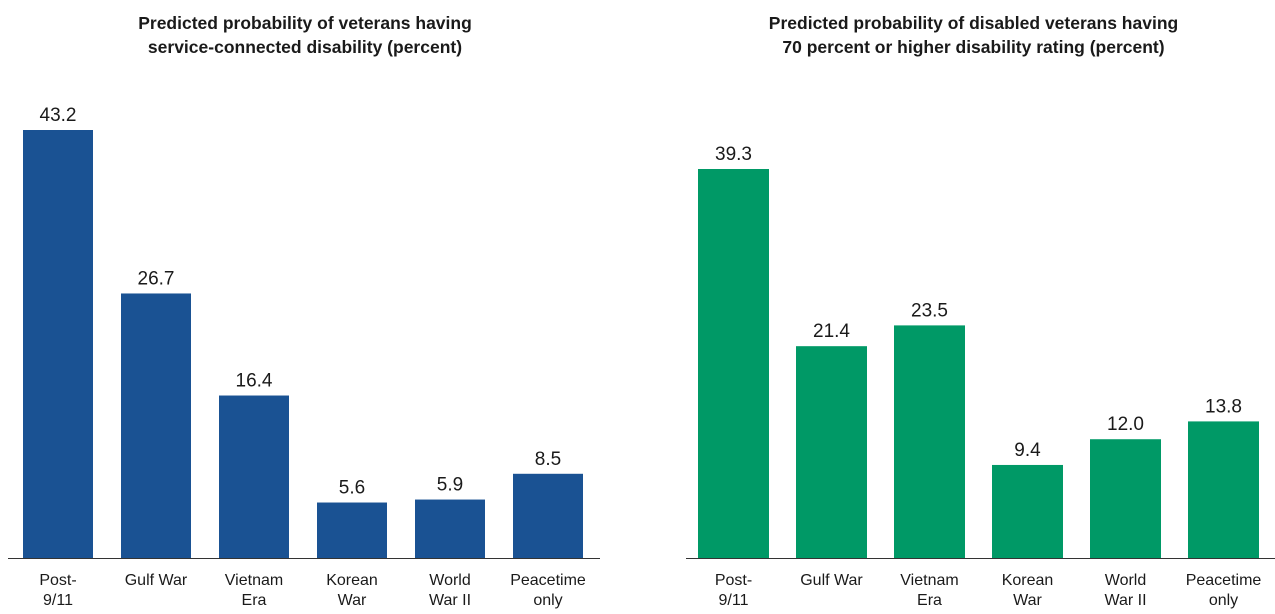 Image resolution: width=1275 pixels, height=614 pixels. I want to click on value-label-left-0: 43.2, so click(58, 115).